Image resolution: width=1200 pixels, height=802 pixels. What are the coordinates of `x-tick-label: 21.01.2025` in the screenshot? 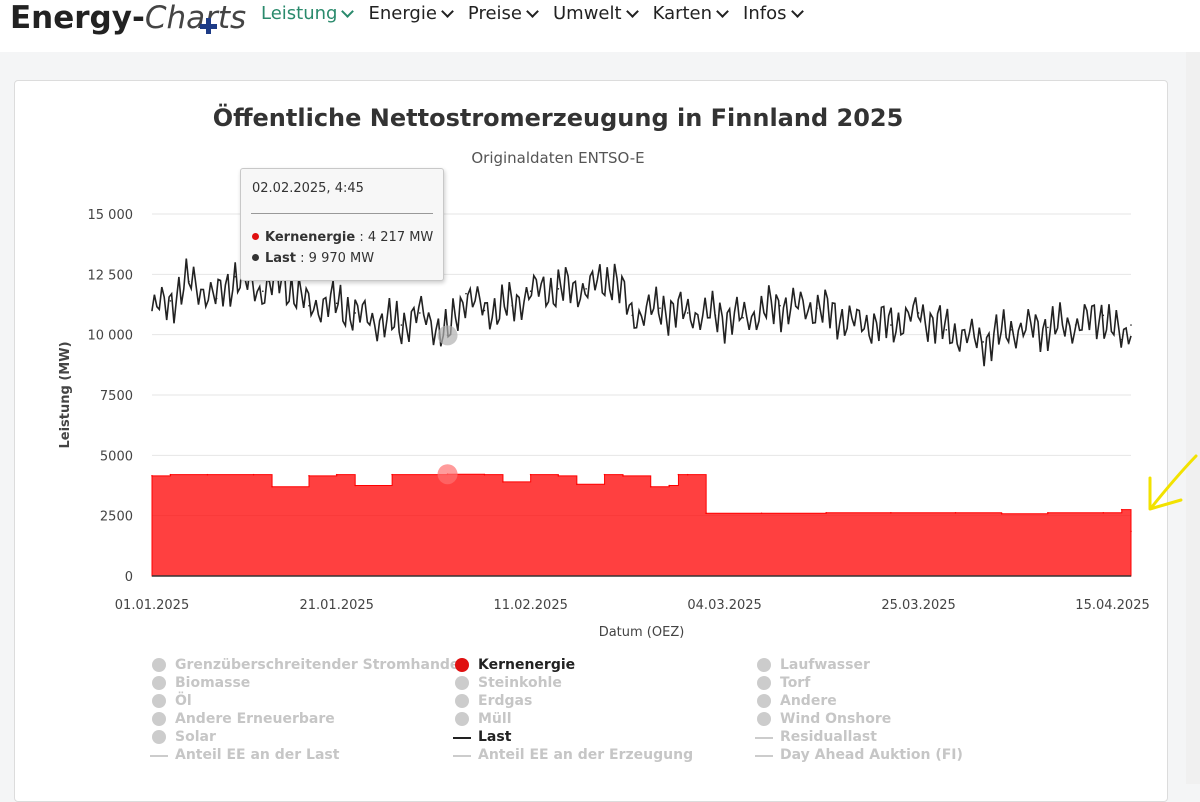 It's located at (336, 605).